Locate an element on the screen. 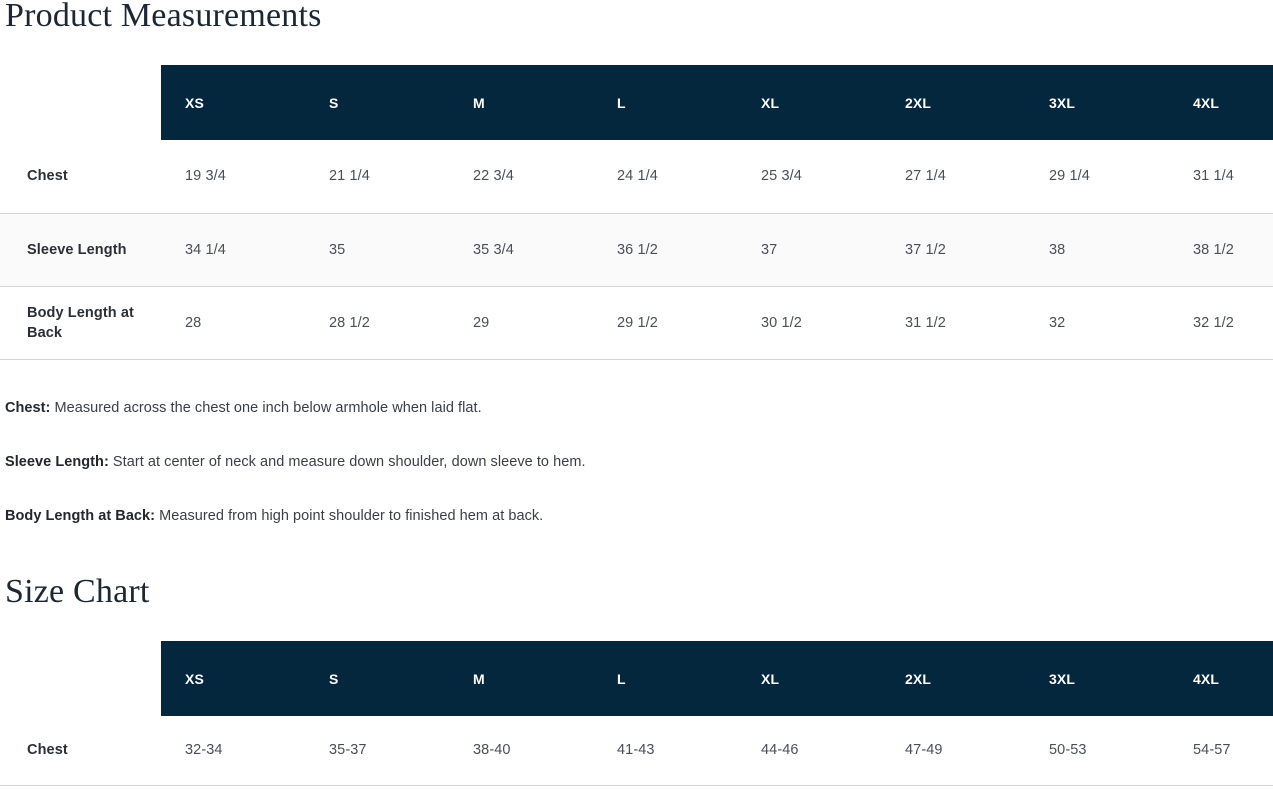 This screenshot has height=789, width=1273. cell-chest-s: 21 1/4 is located at coordinates (377, 177).